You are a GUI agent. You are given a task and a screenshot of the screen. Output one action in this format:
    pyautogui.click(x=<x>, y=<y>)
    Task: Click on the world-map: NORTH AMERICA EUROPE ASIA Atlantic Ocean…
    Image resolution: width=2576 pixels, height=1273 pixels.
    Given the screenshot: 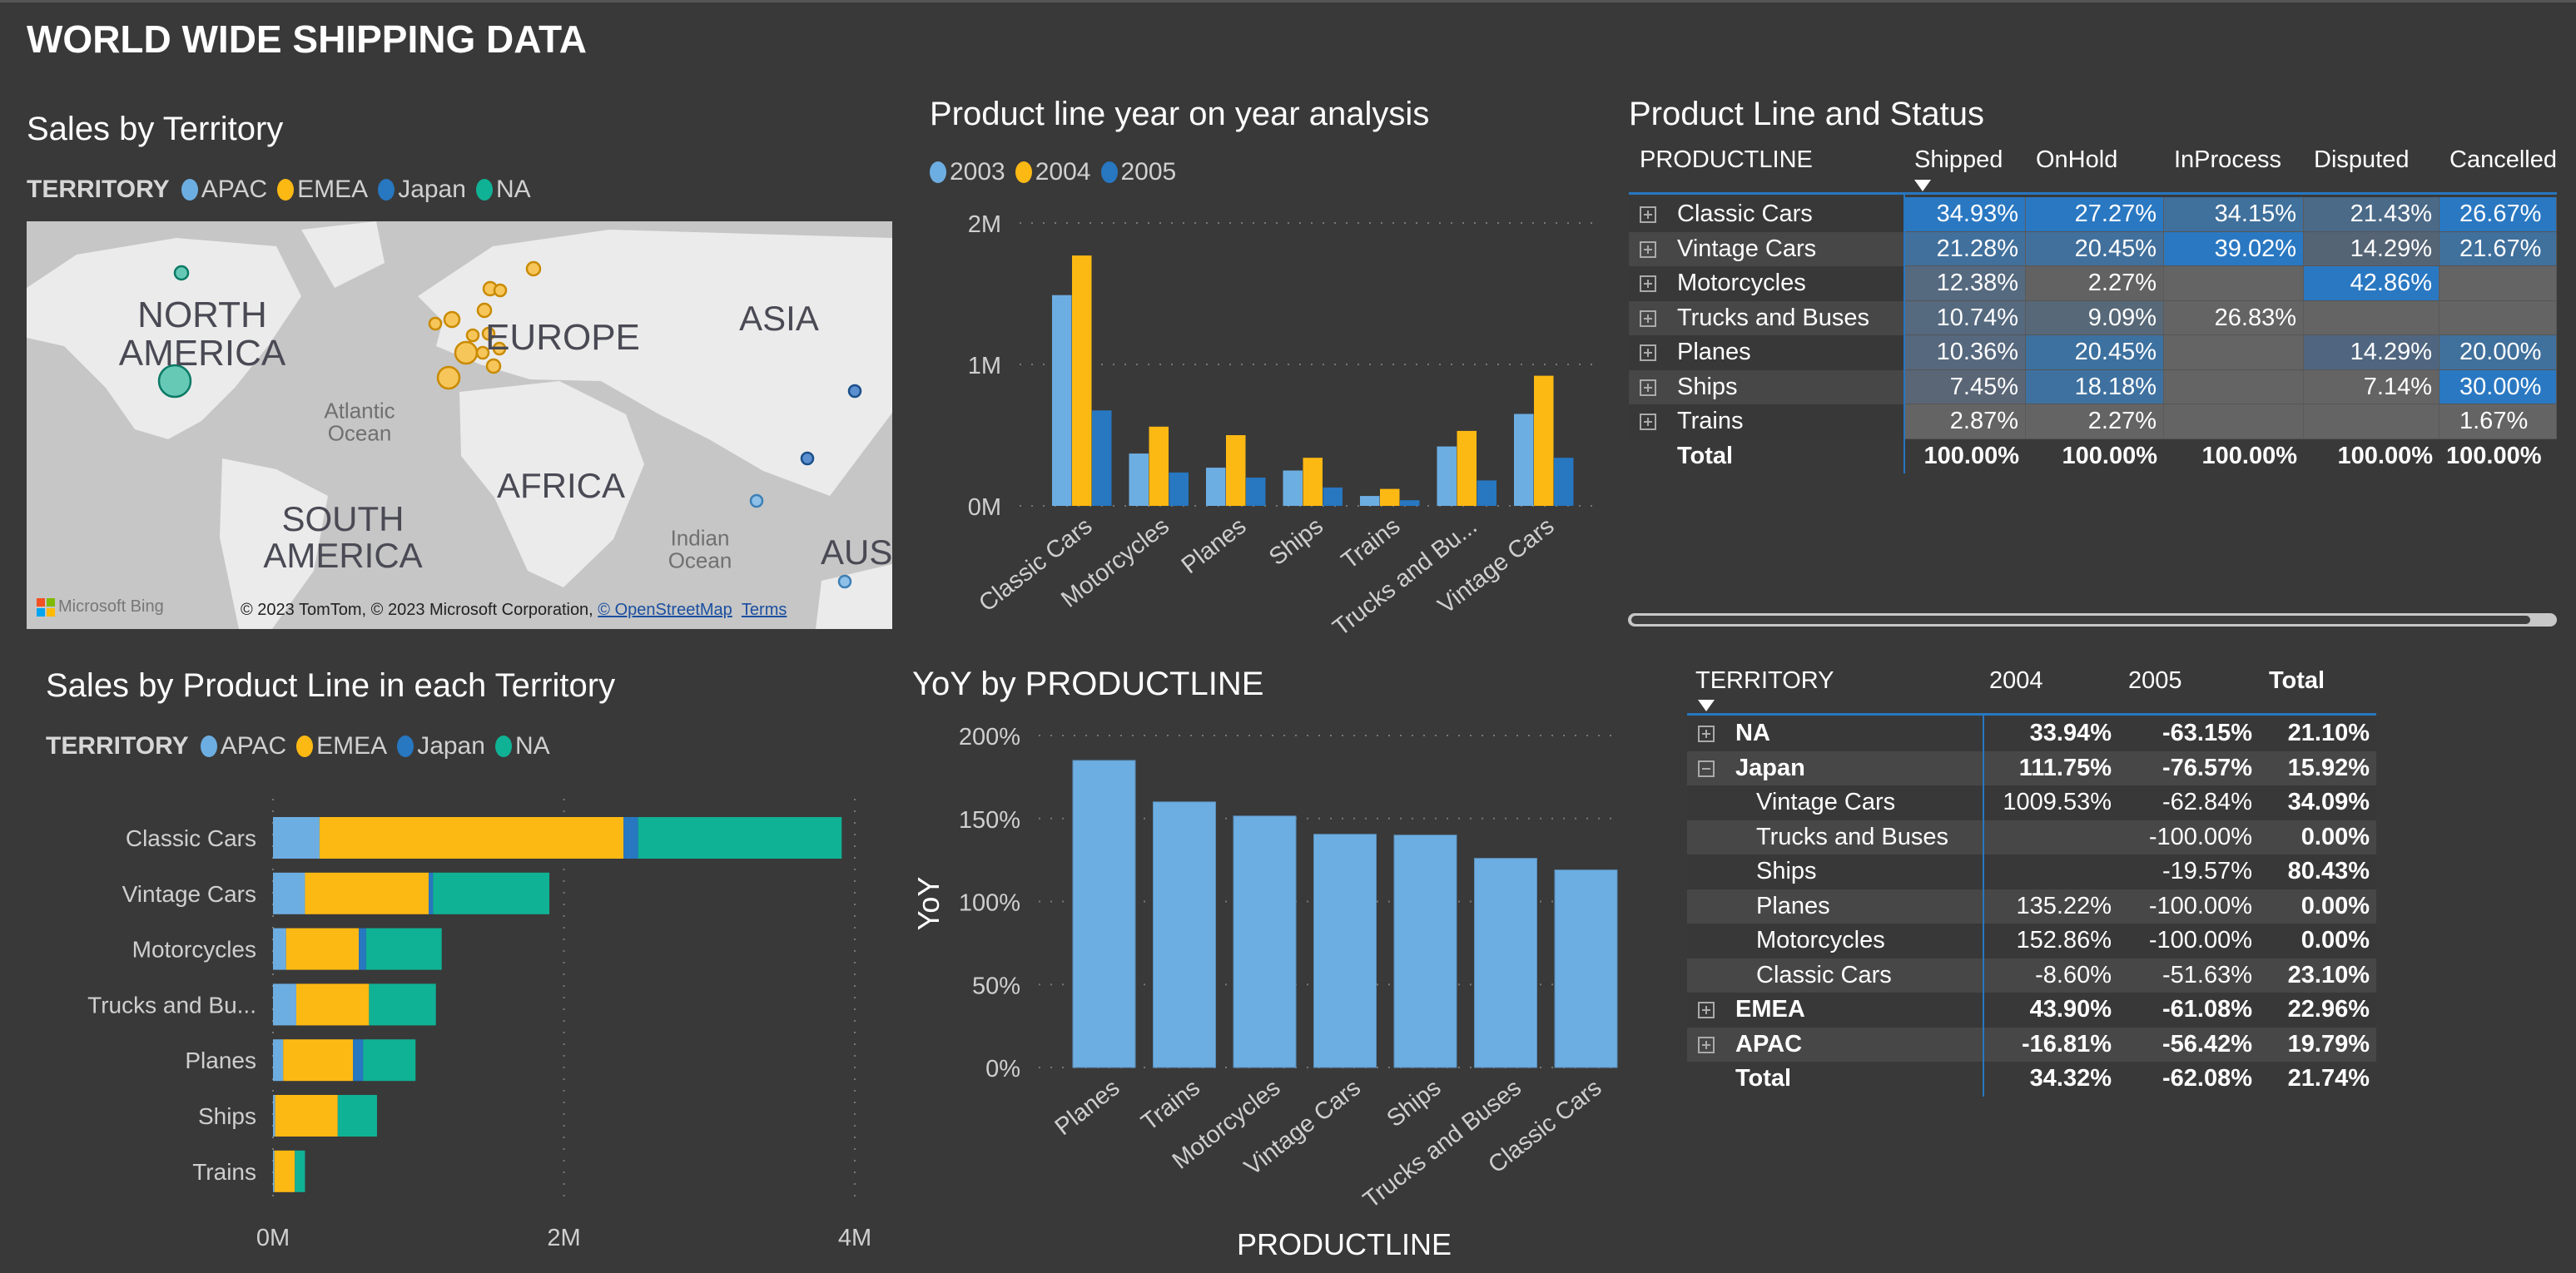 What is the action you would take?
    pyautogui.click(x=459, y=425)
    